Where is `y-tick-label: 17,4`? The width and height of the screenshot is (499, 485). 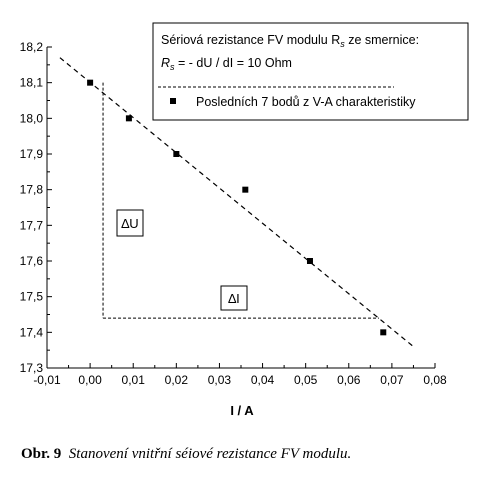 y-tick-label: 17,4 is located at coordinates (32, 332).